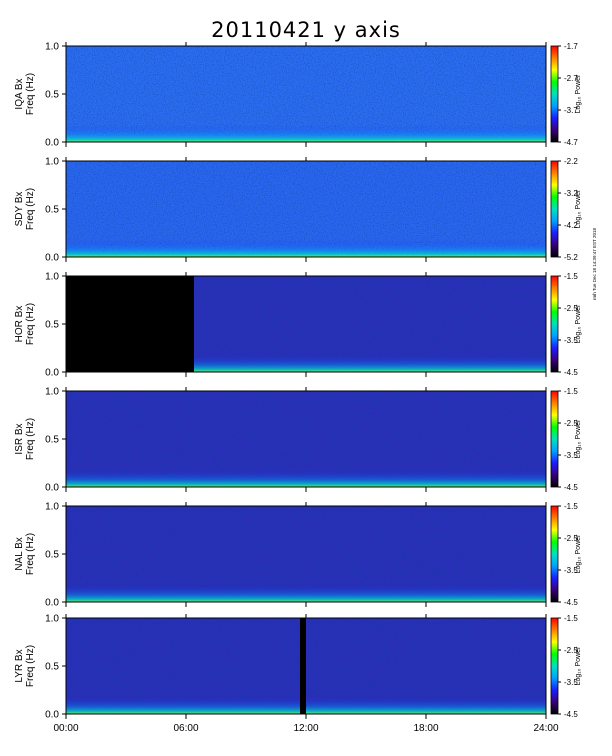  I want to click on colorbar-tick-label: -1.7, so click(571, 46).